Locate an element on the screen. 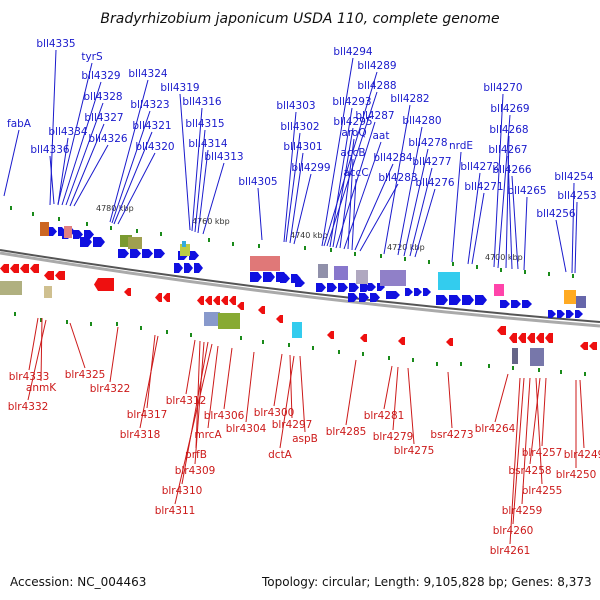 The image size is (600, 600). forward-gene-label: bll4284 is located at coordinates (393, 158).